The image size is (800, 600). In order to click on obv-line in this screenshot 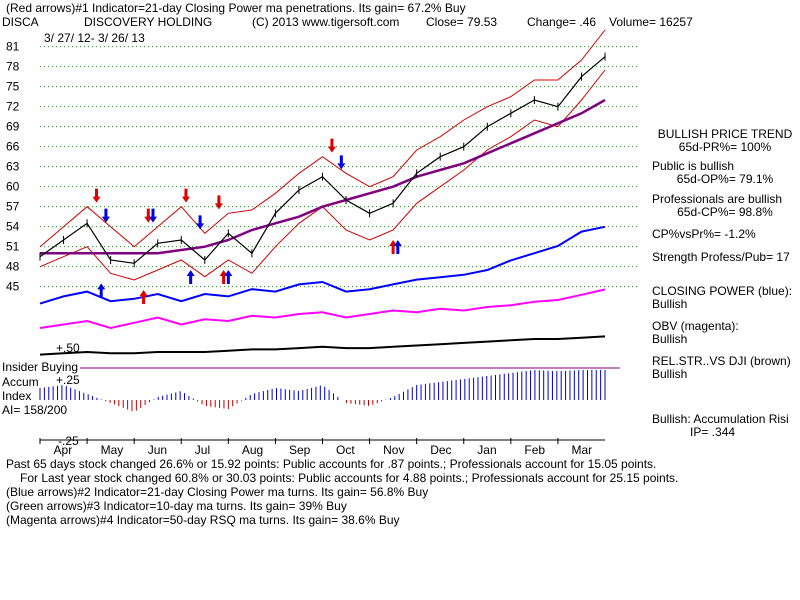, I will do `click(322, 309)`.